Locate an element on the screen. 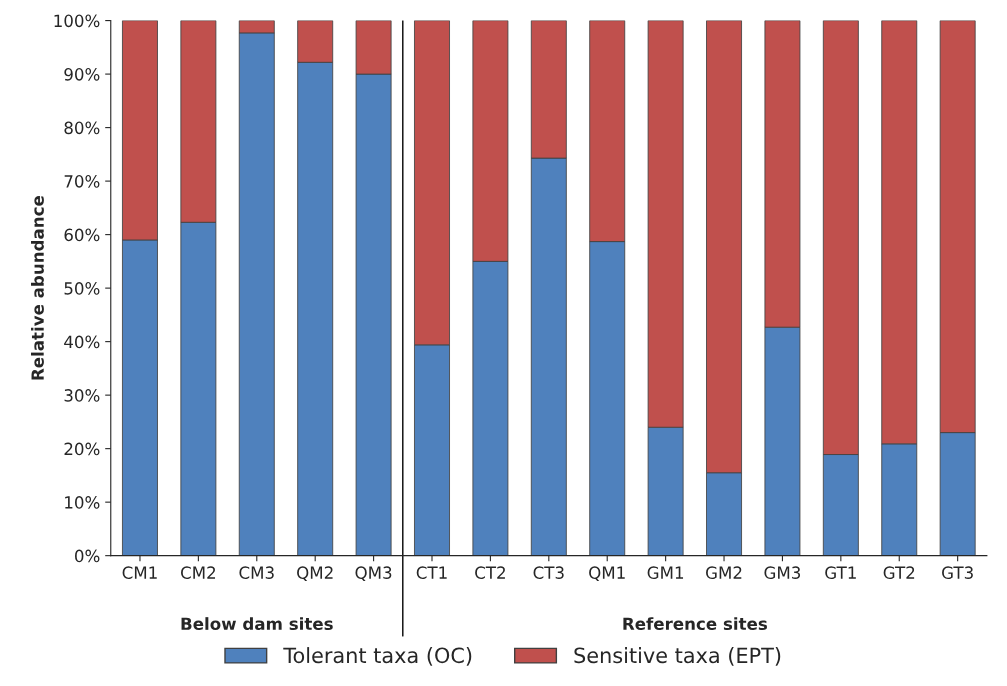 This screenshot has width=1007, height=686. x-tick-label: GT3 is located at coordinates (957, 572).